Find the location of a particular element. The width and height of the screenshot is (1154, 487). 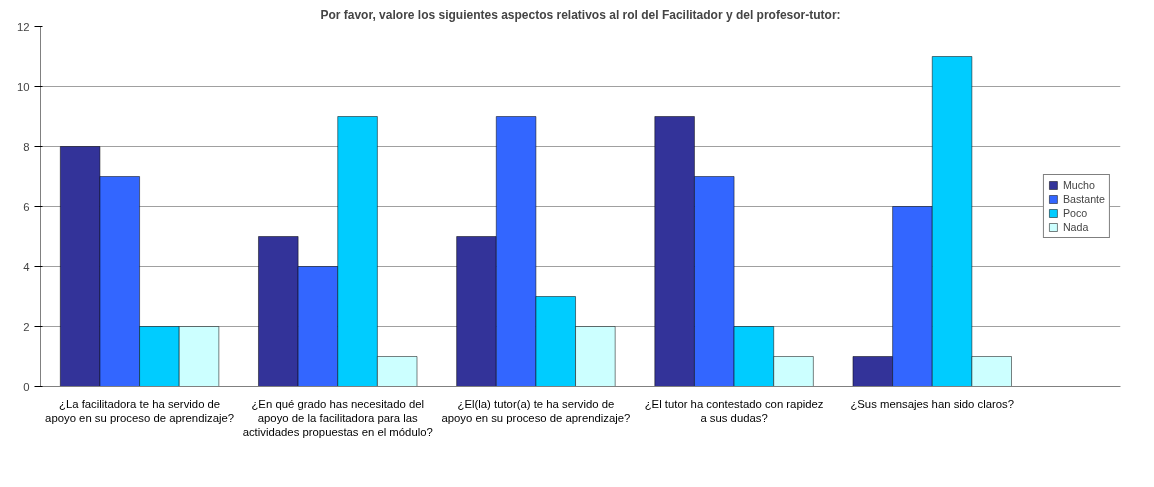

y-tick-label: 10 is located at coordinates (23, 86).